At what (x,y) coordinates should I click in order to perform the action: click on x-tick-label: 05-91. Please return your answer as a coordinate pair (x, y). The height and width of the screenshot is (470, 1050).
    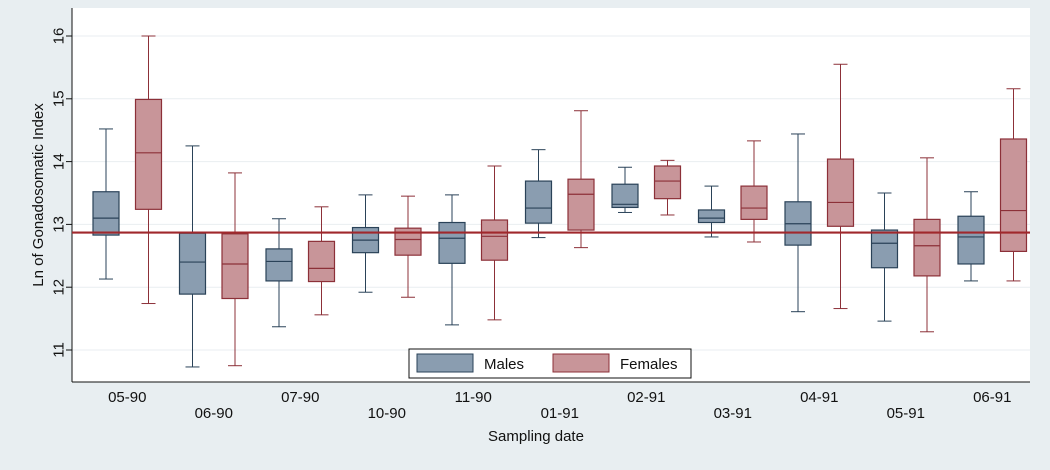
    Looking at the image, I should click on (906, 413).